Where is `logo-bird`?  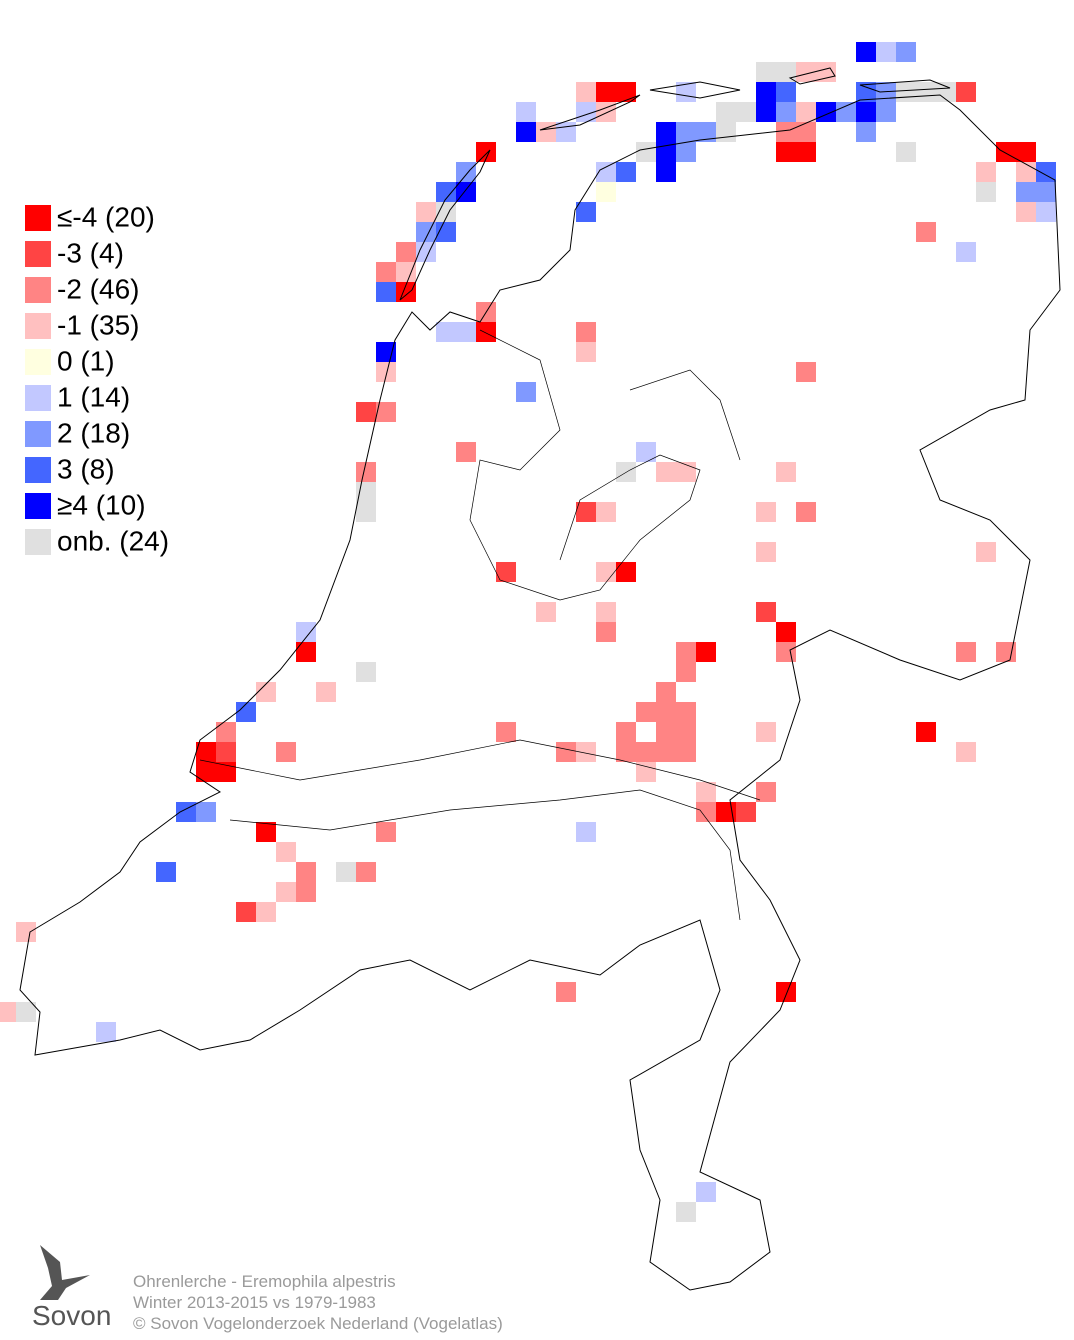 logo-bird is located at coordinates (65, 1272).